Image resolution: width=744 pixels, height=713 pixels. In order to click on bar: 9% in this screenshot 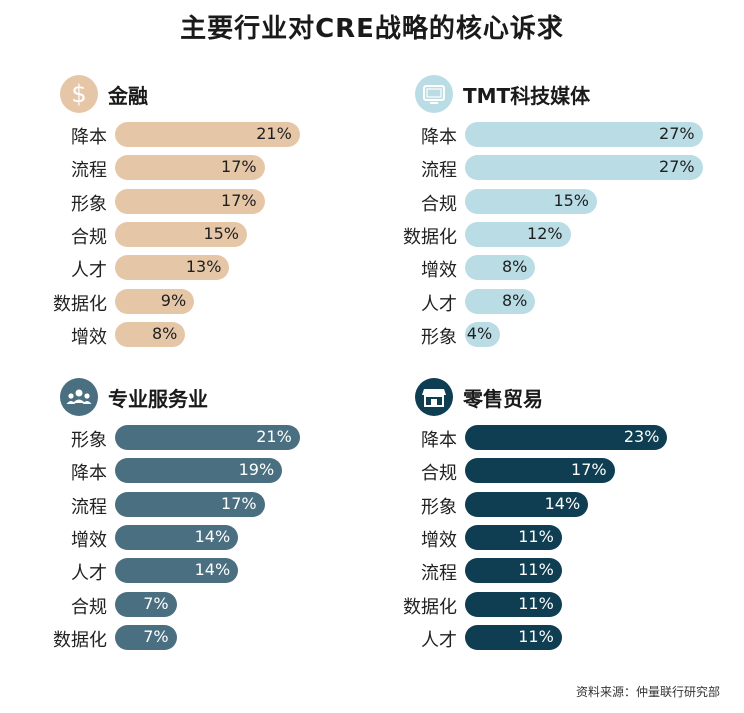, I will do `click(155, 301)`.